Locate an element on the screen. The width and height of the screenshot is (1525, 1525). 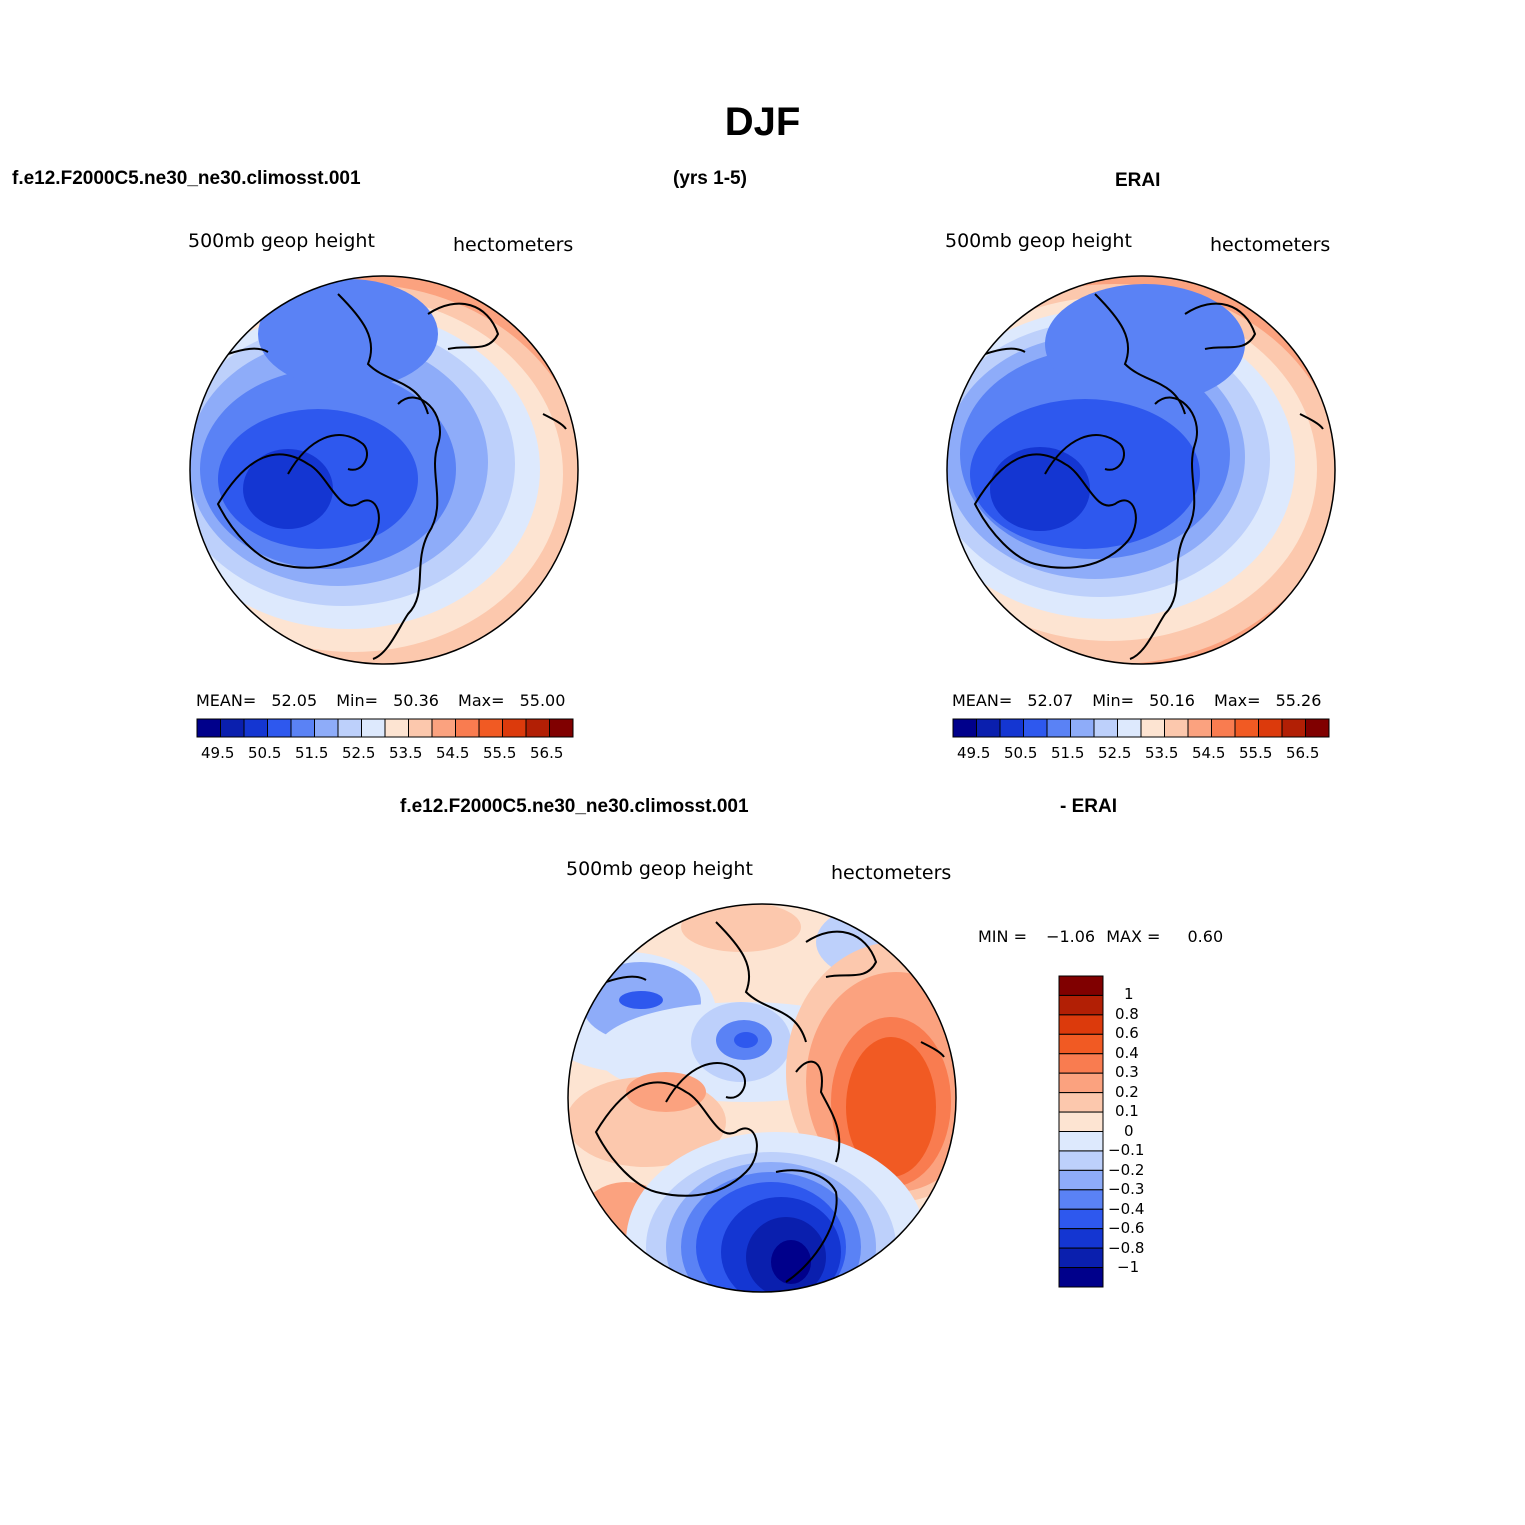
diff-max-label: MAX = is located at coordinates (1133, 936).